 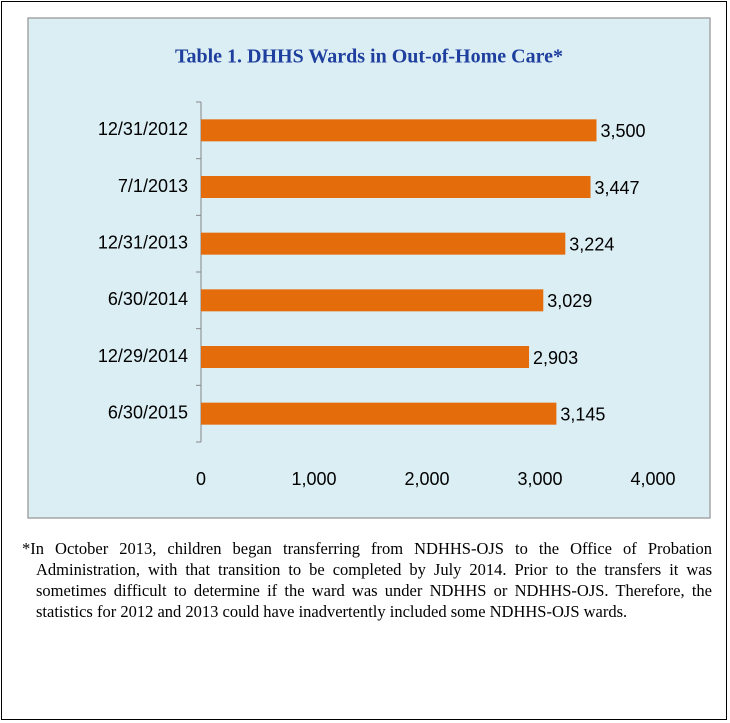 What do you see at coordinates (617, 188) in the screenshot?
I see `value-label: 3,447` at bounding box center [617, 188].